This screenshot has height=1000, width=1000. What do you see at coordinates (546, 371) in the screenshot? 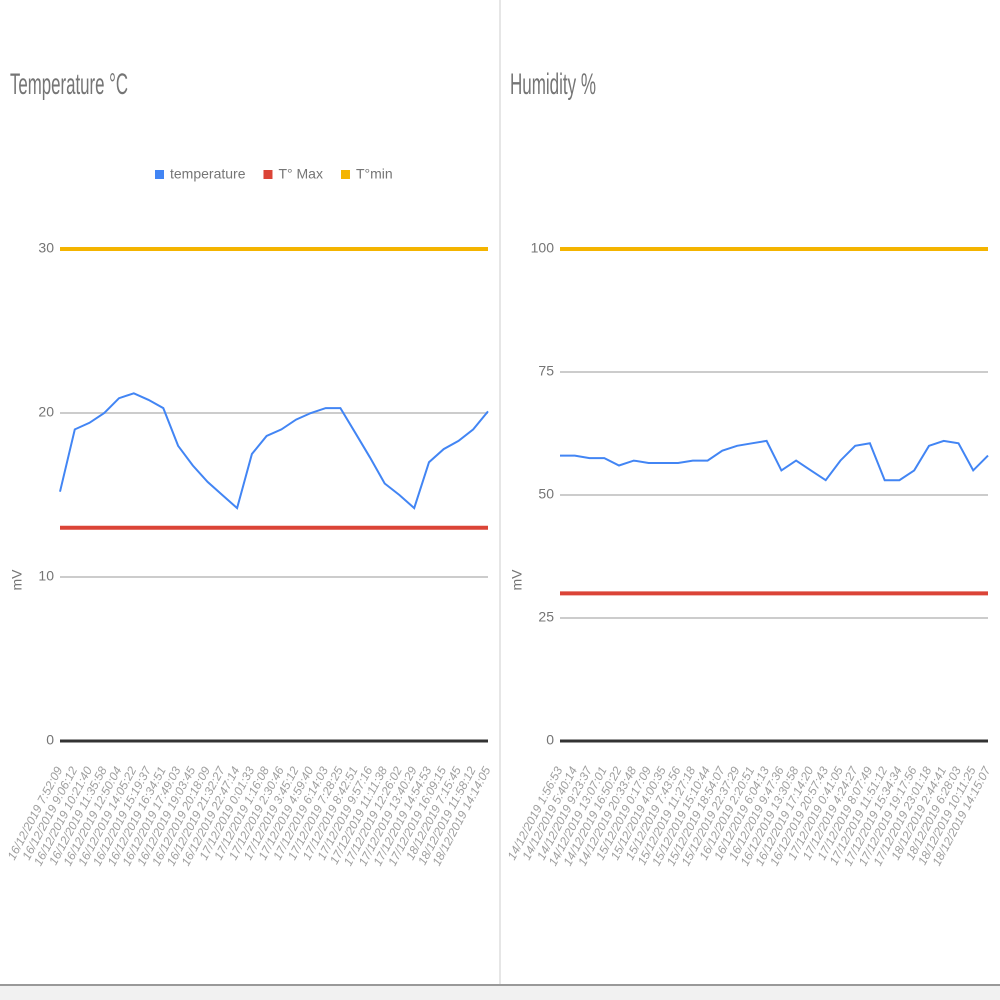
I see `y-tick-label: 75` at bounding box center [546, 371].